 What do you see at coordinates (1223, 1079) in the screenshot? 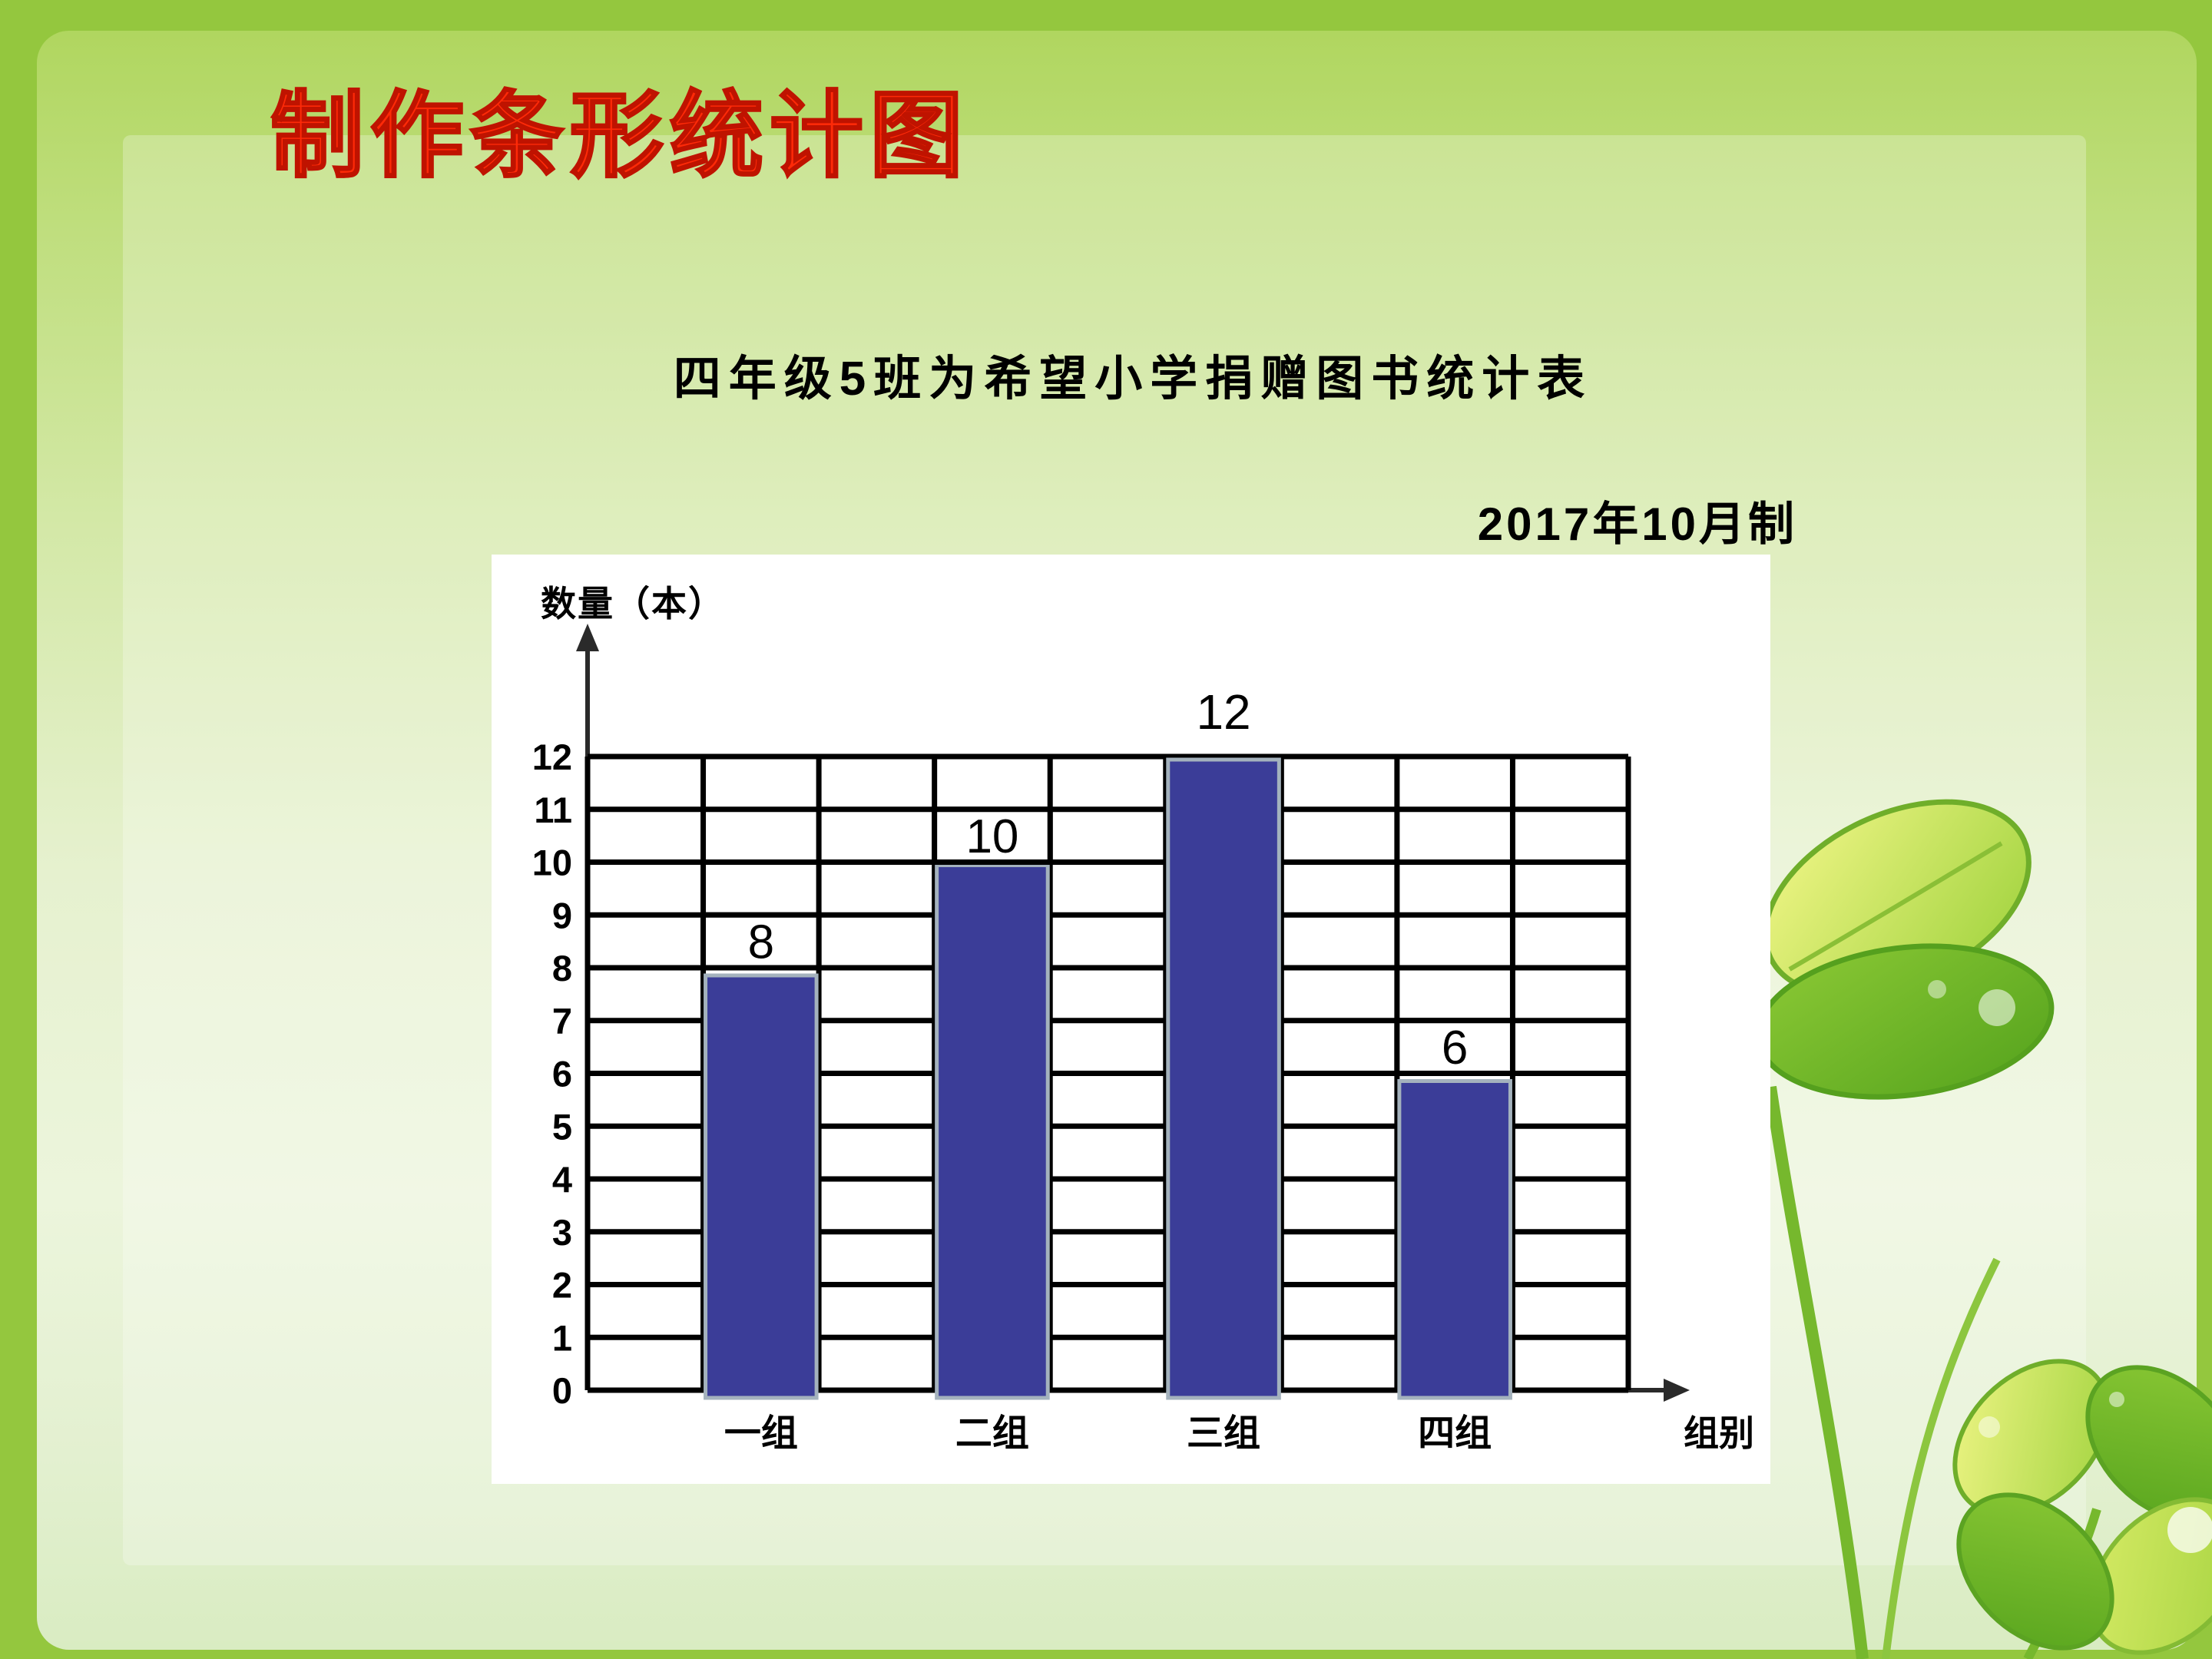
I see `bar-三组` at bounding box center [1223, 1079].